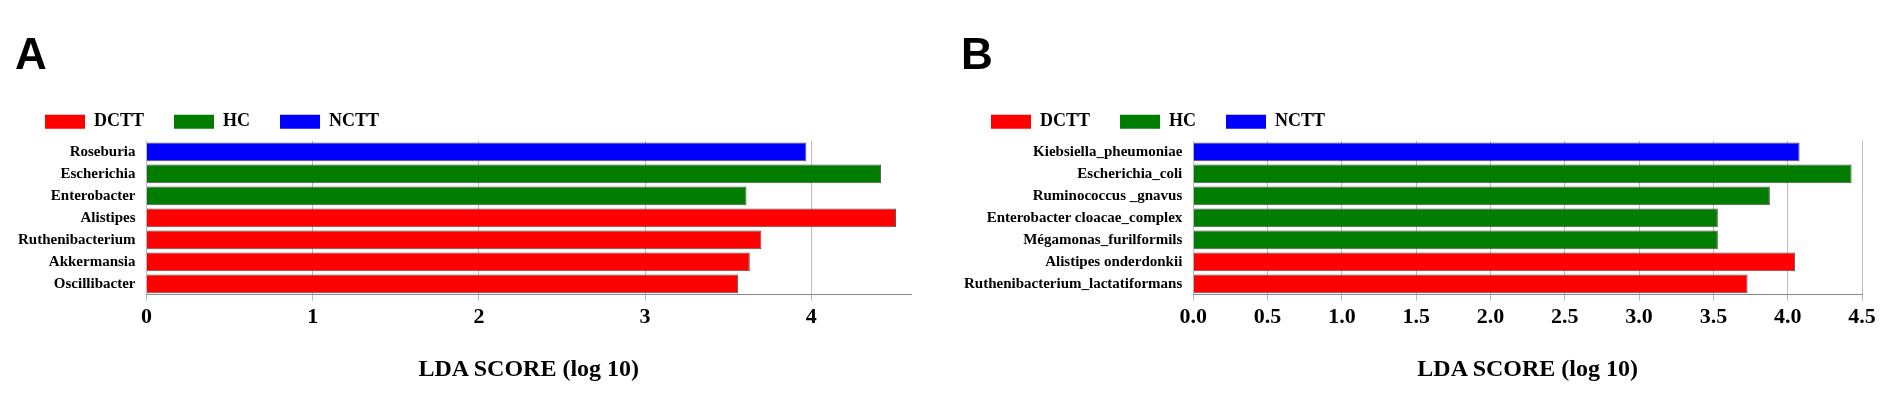 This screenshot has height=398, width=1902. I want to click on y-tick-label: Escherichia, so click(98, 172).